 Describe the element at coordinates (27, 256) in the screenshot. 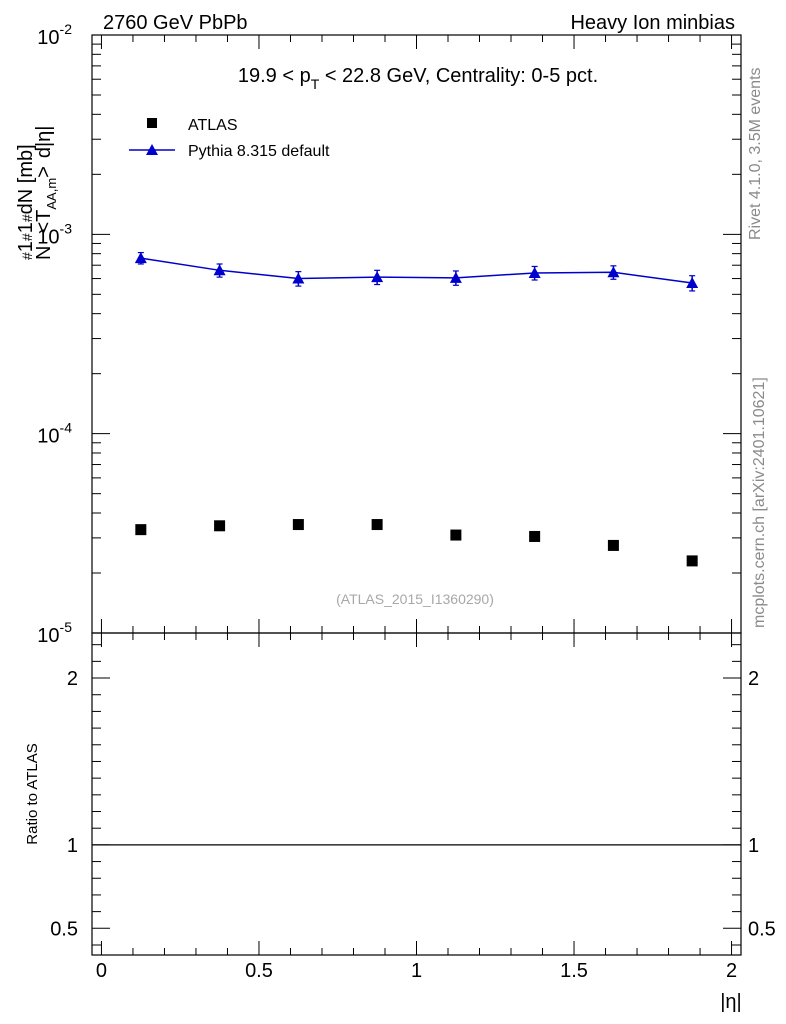

I see `ylabel-num1: #` at that location.